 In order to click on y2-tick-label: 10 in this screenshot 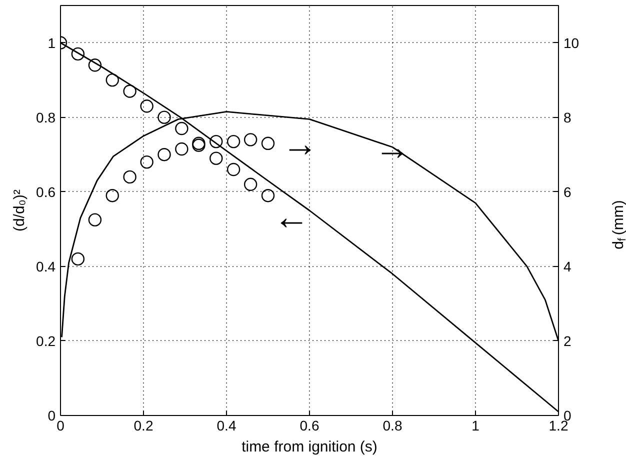, I will do `click(572, 42)`.